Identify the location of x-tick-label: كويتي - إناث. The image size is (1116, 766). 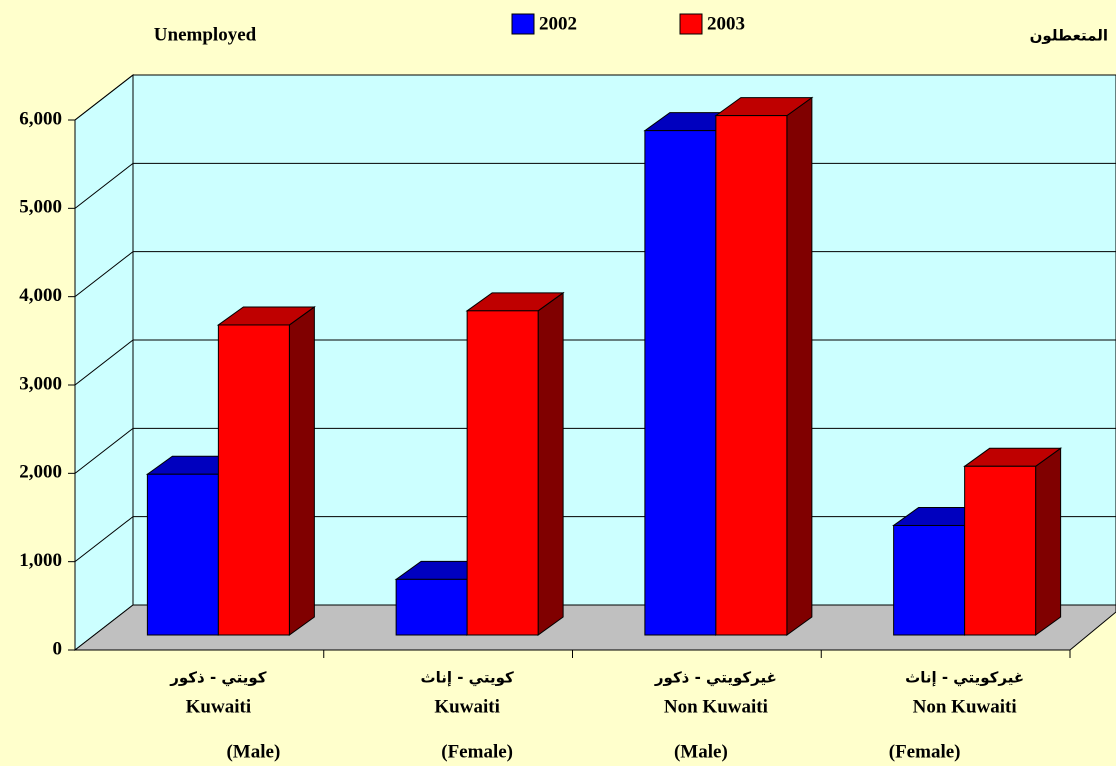
(467, 678).